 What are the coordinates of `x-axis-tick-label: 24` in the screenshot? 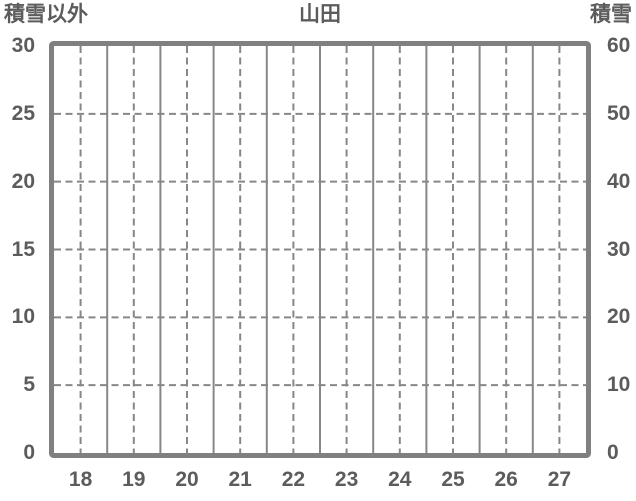 It's located at (400, 479).